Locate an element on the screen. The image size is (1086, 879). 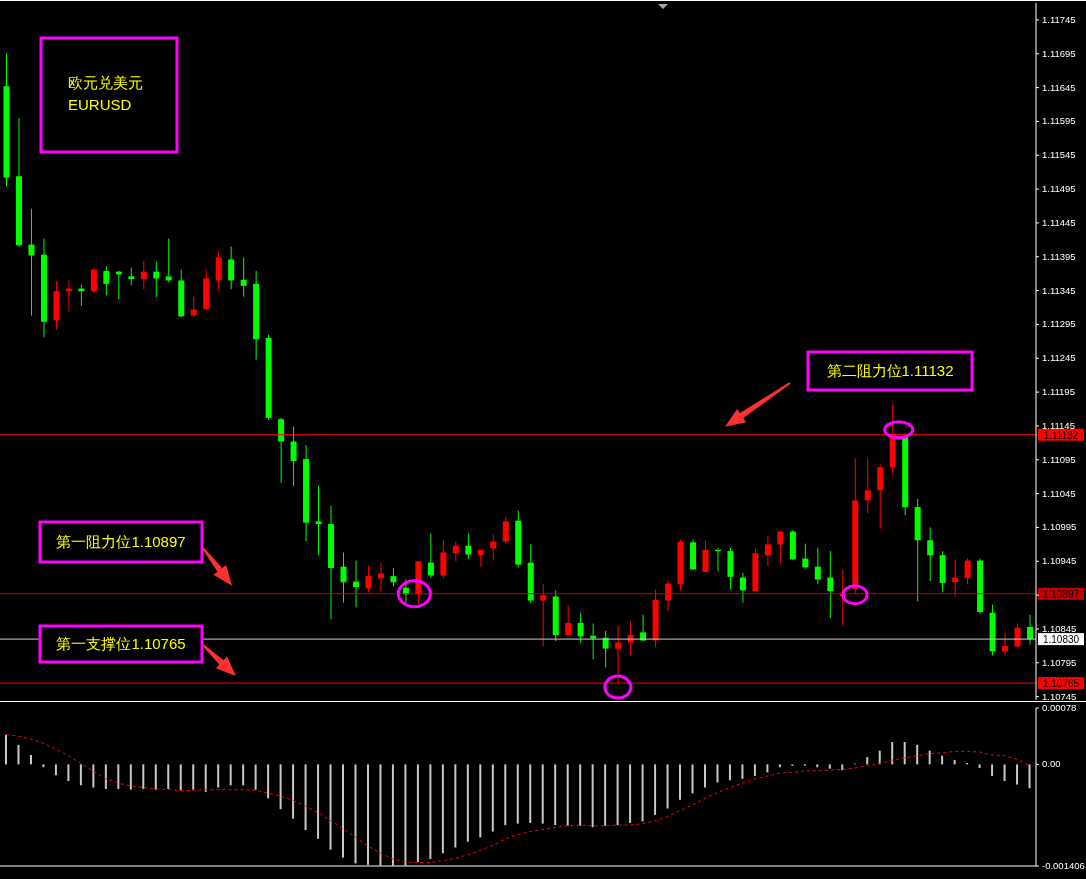
ref-line-label: 1.10897 is located at coordinates (1061, 594).